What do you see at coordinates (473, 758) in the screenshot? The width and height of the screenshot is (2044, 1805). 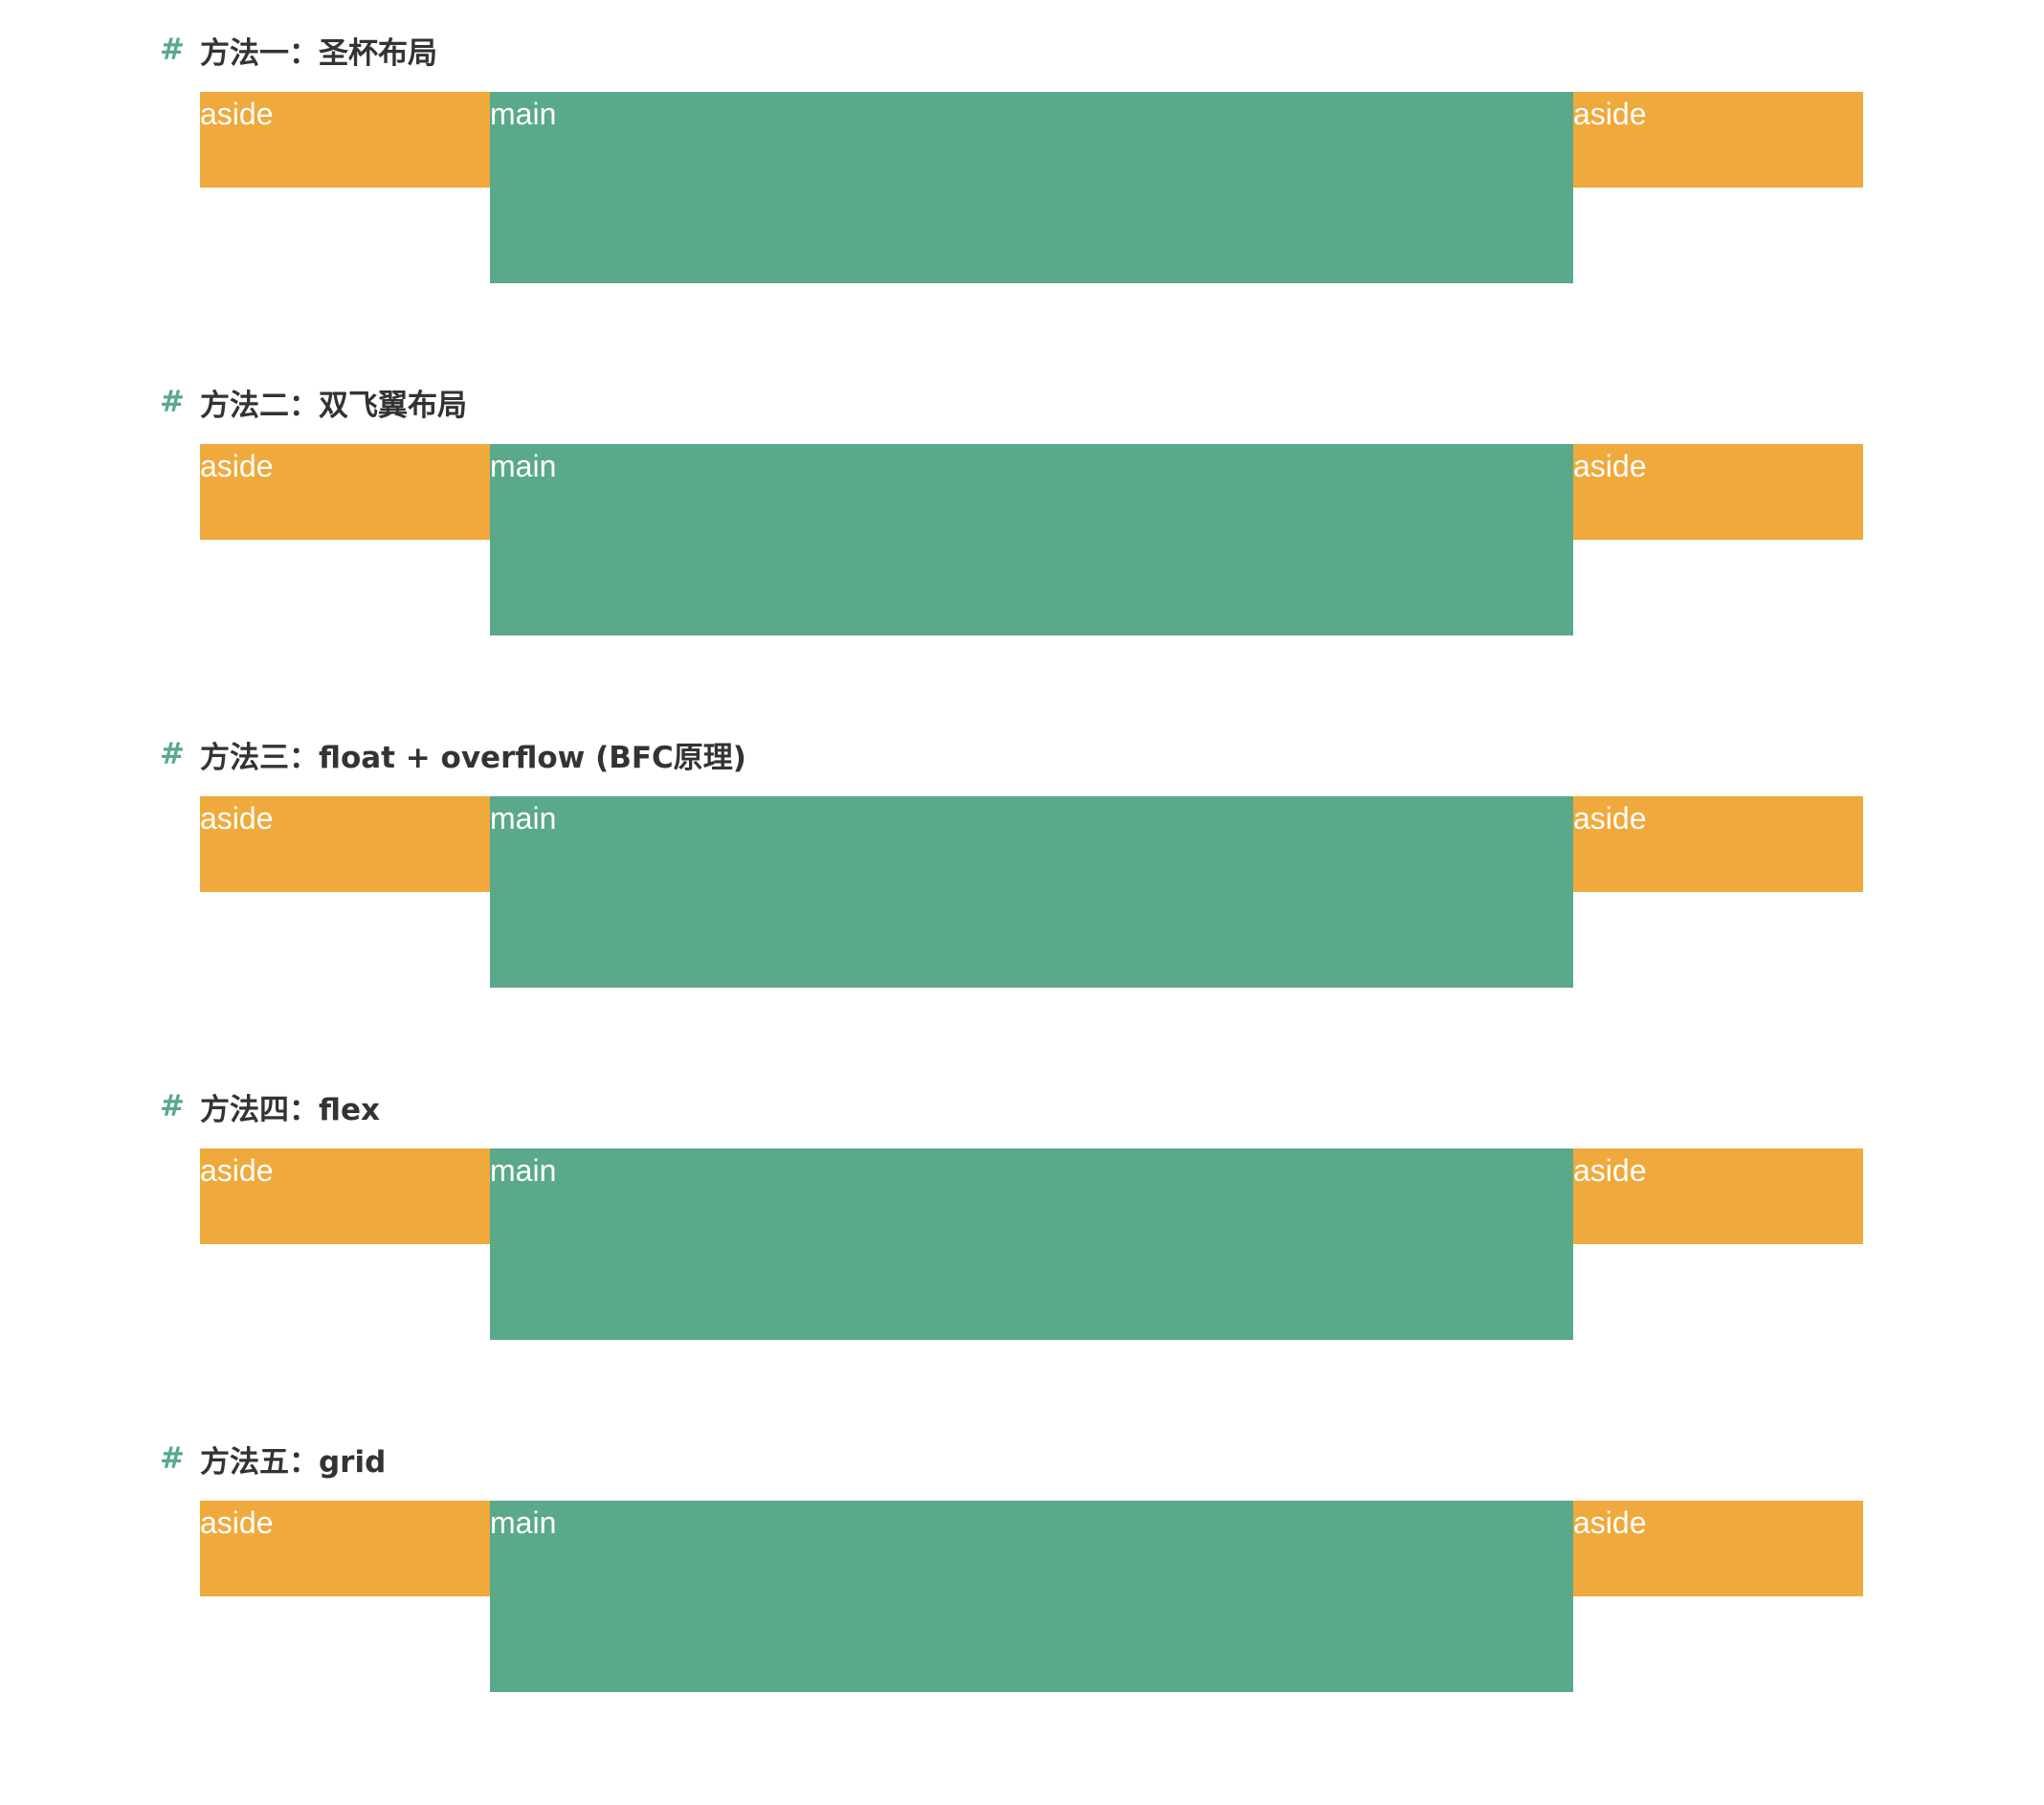 I see `heading-title: 方法三：float + overflow (BFC原理)` at bounding box center [473, 758].